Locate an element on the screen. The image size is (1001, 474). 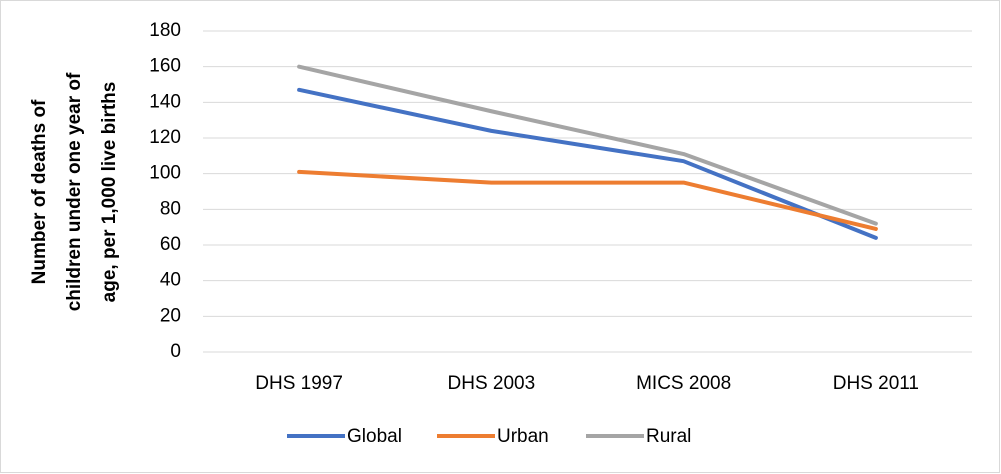
legend-label: Global is located at coordinates (374, 436).